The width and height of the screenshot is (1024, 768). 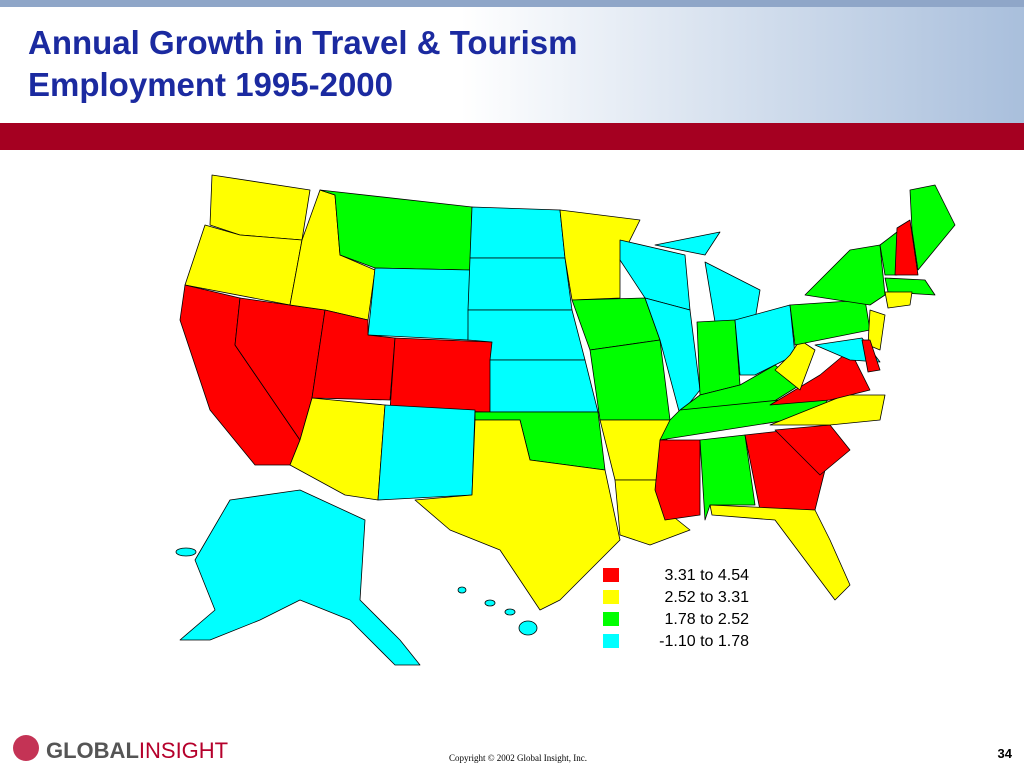 I want to click on title-line: Employment 1995-2000, so click(x=210, y=84).